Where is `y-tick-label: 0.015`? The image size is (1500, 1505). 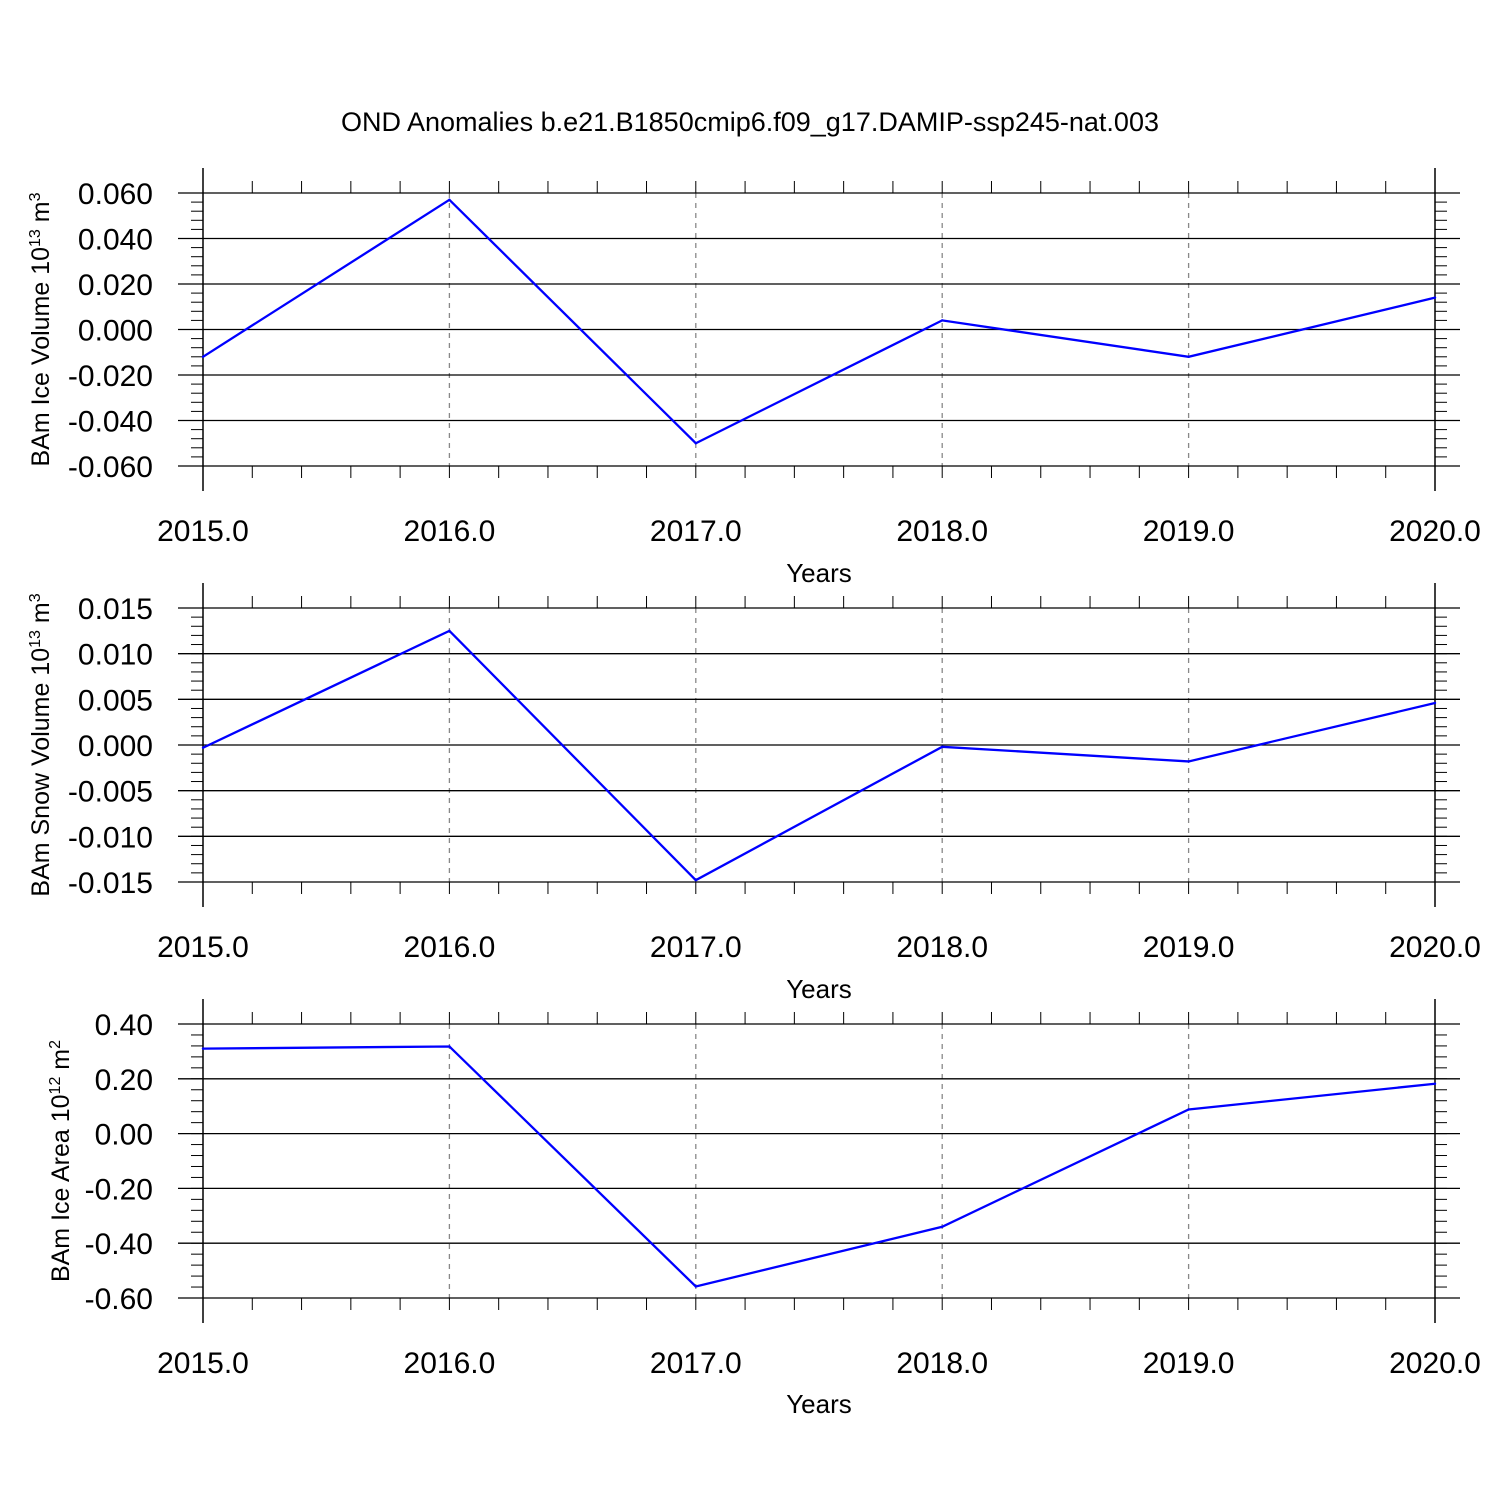 y-tick-label: 0.015 is located at coordinates (115, 609).